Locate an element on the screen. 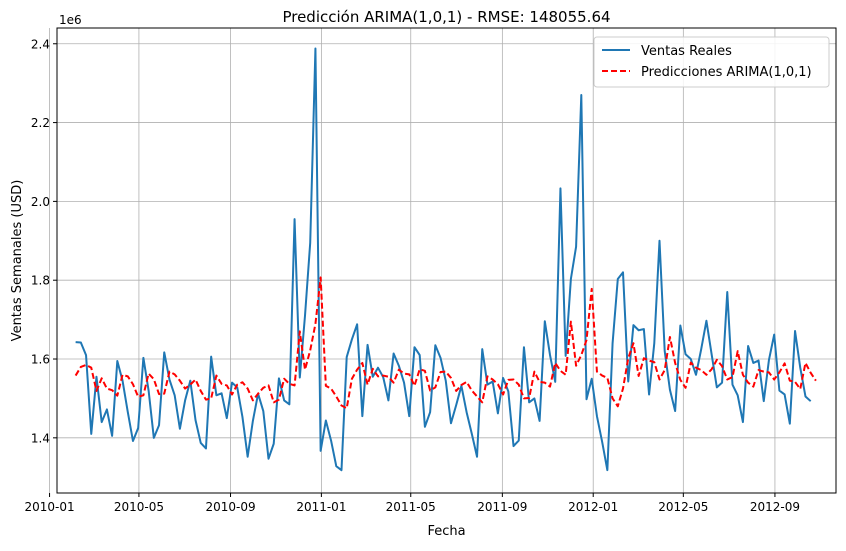 This screenshot has width=846, height=551. x-tick-label: 2011-09 is located at coordinates (502, 507).